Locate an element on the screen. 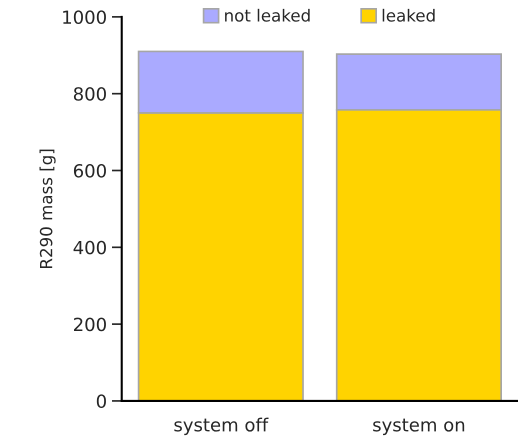  x-tick-label: system on is located at coordinates (418, 427).